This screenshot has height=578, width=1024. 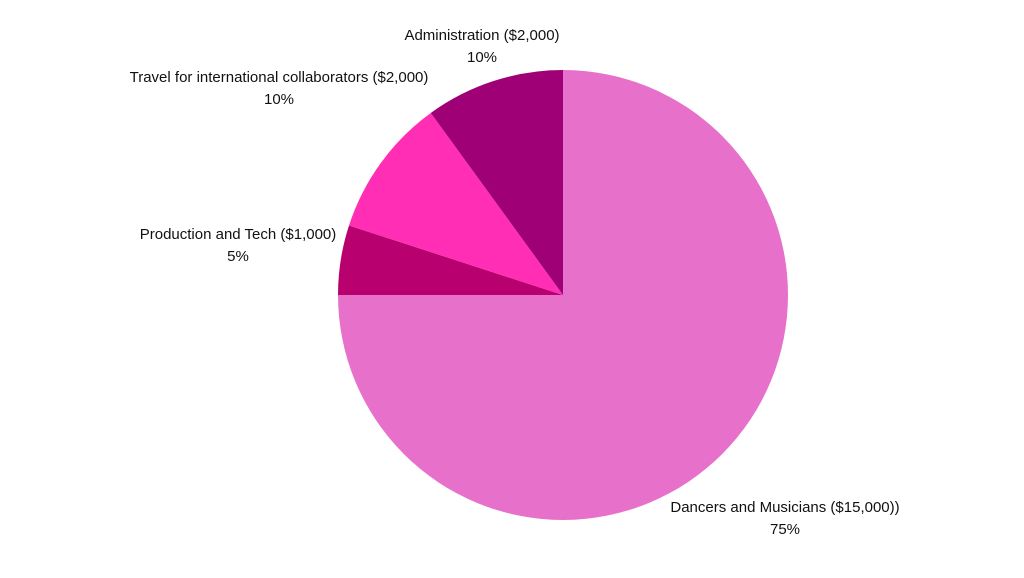 What do you see at coordinates (785, 529) in the screenshot?
I see `slice-percent-1: 75%` at bounding box center [785, 529].